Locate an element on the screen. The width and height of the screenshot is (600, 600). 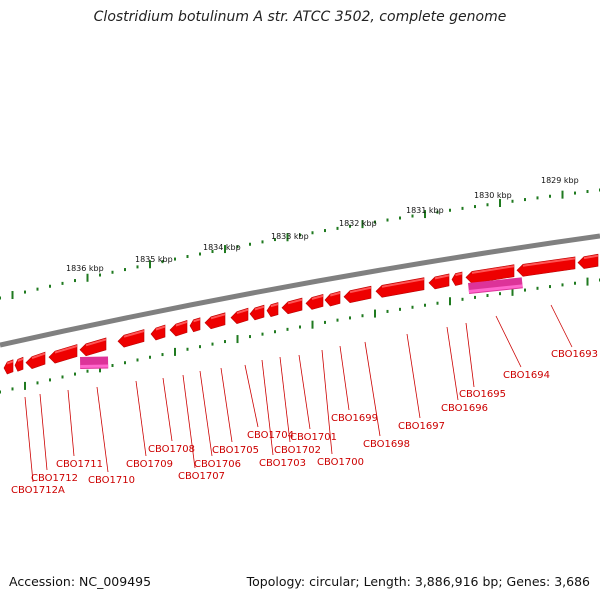
gene-label-cbo1698: CBO1698 is located at coordinates (386, 444).